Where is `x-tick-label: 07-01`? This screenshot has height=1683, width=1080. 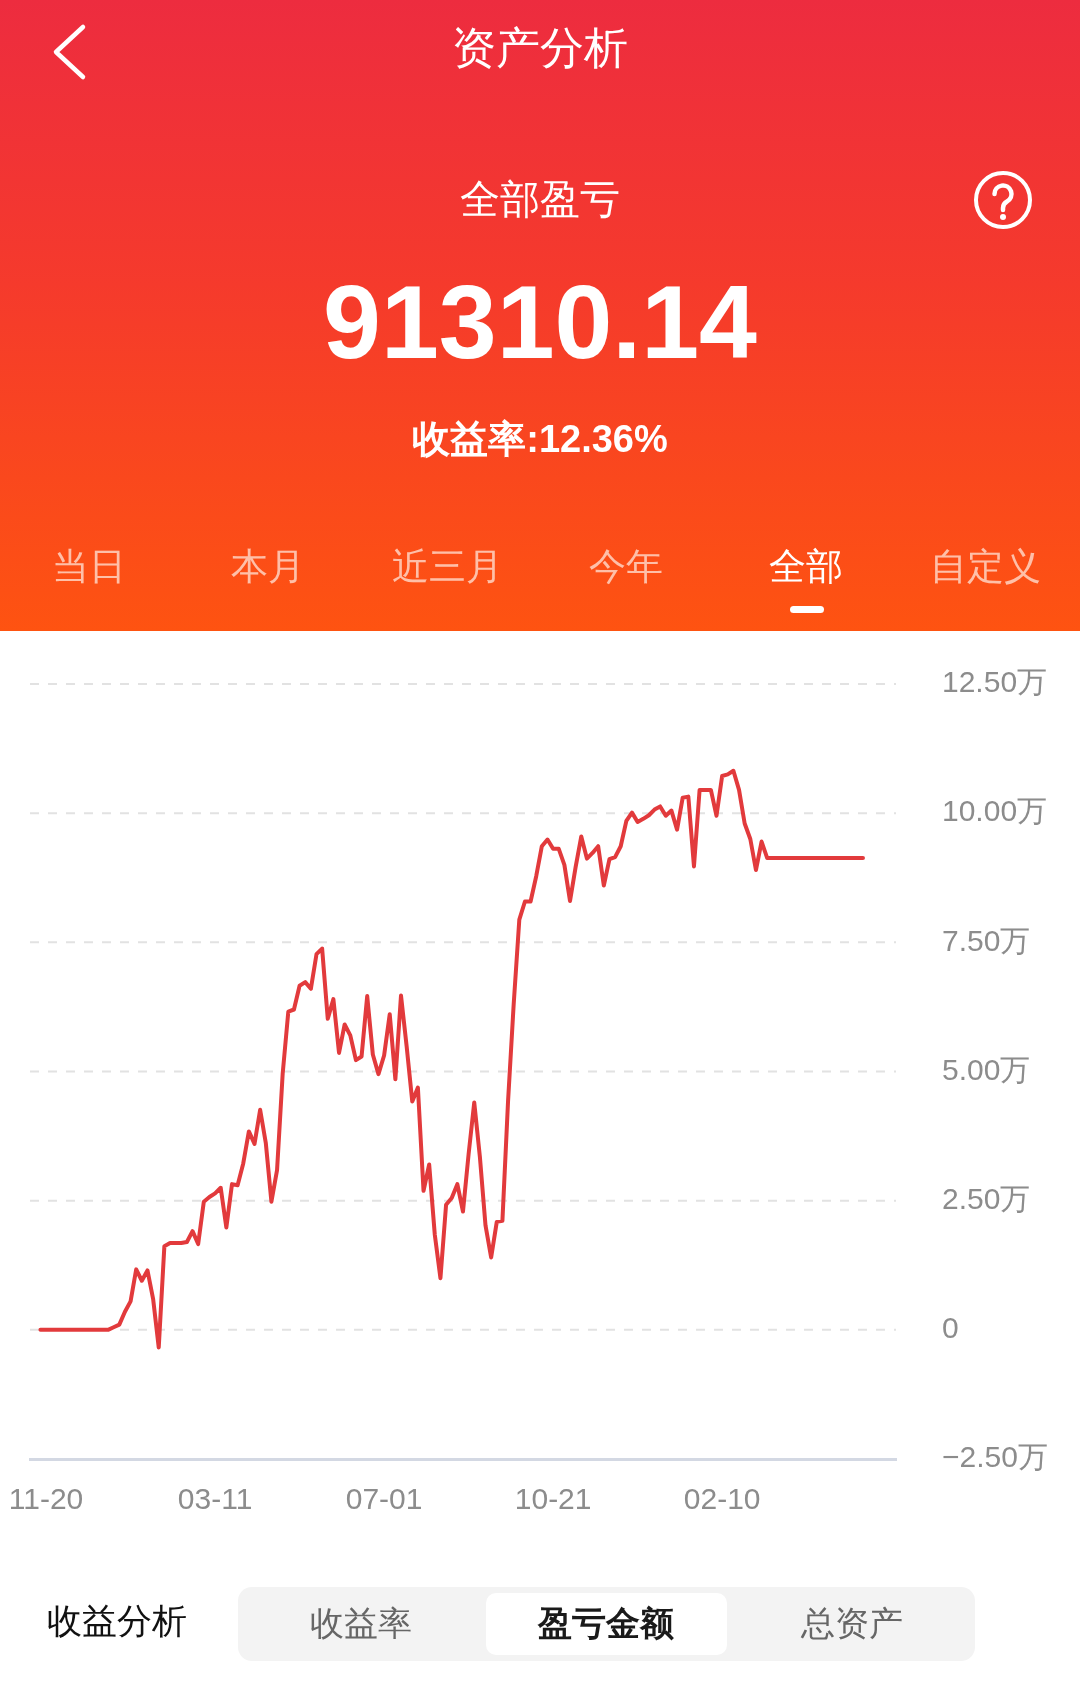
x-tick-label: 07-01 is located at coordinates (384, 1499).